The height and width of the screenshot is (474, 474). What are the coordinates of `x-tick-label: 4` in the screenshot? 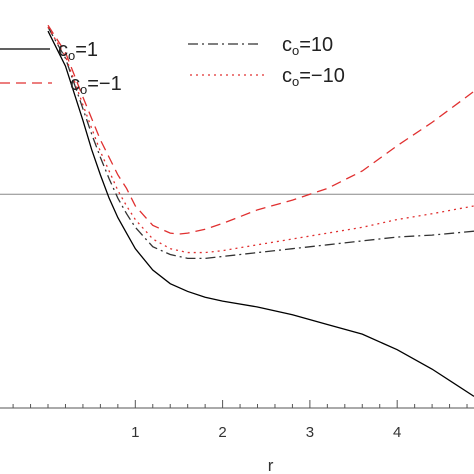 It's located at (397, 432).